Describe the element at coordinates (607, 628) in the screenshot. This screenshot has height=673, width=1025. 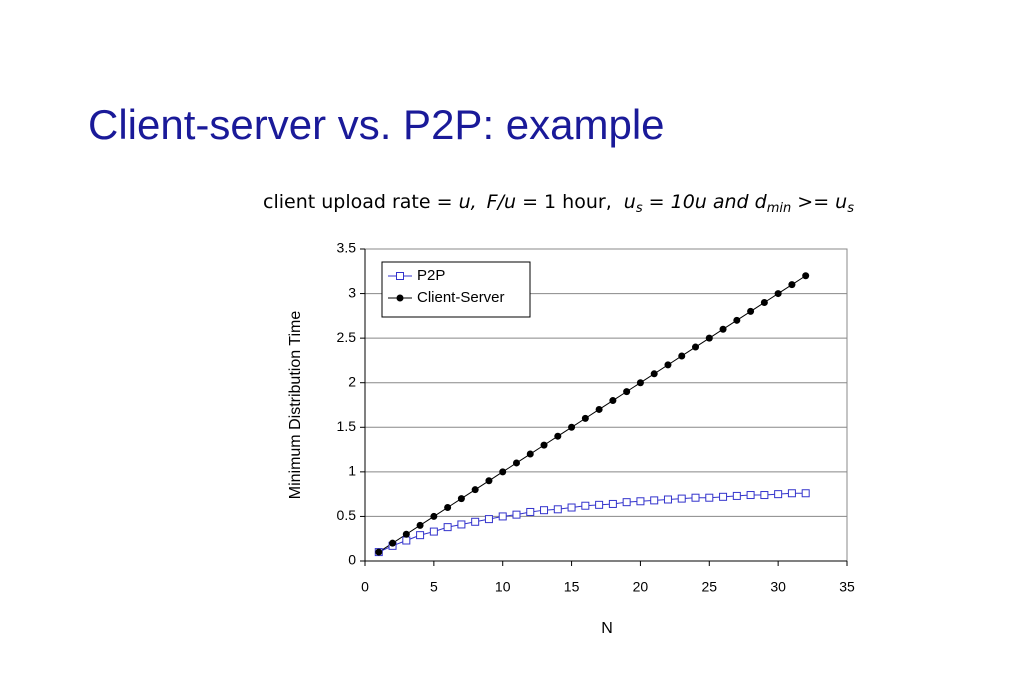
I see `x-axis-title: N` at that location.